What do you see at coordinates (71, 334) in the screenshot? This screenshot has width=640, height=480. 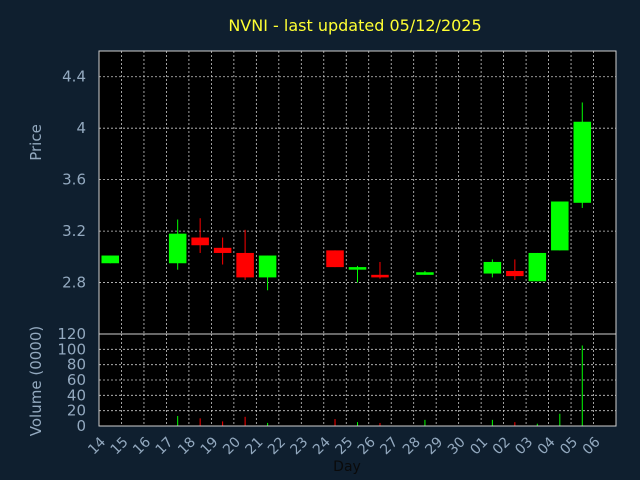 I see `volume-tick-label: 120` at bounding box center [71, 334].